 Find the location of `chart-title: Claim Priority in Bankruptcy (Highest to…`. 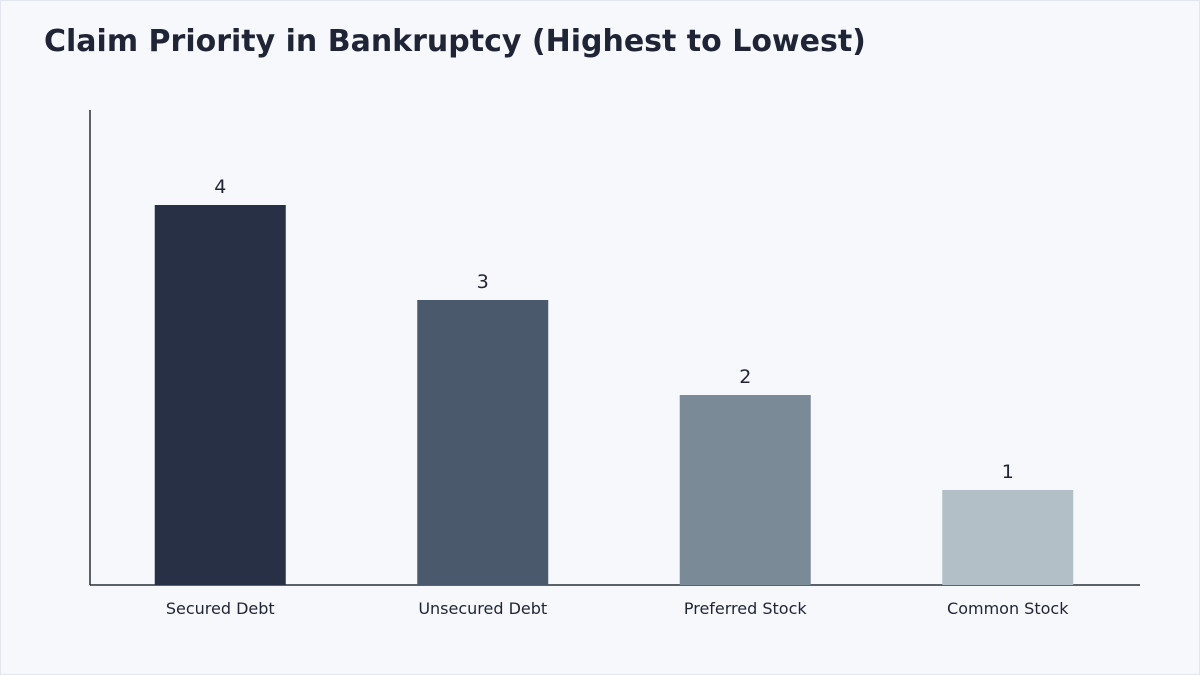

chart-title: Claim Priority in Bankruptcy (Highest to… is located at coordinates (455, 41).